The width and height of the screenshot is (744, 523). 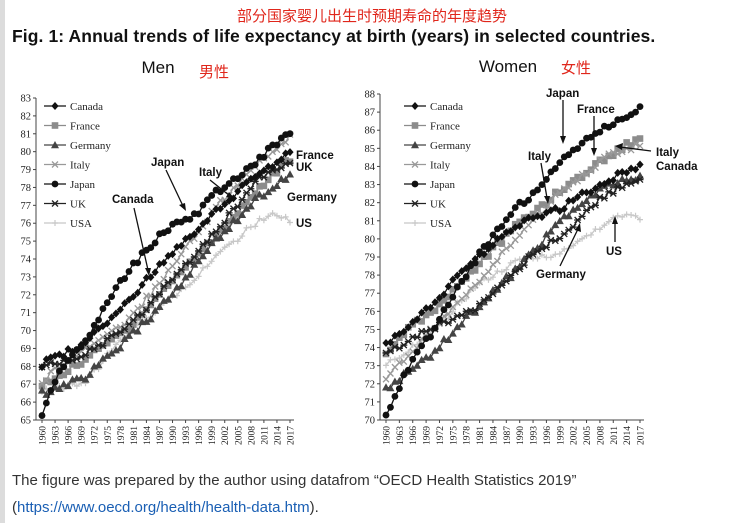 I want to click on men-xtick-label: 1999, so click(x=213, y=435).